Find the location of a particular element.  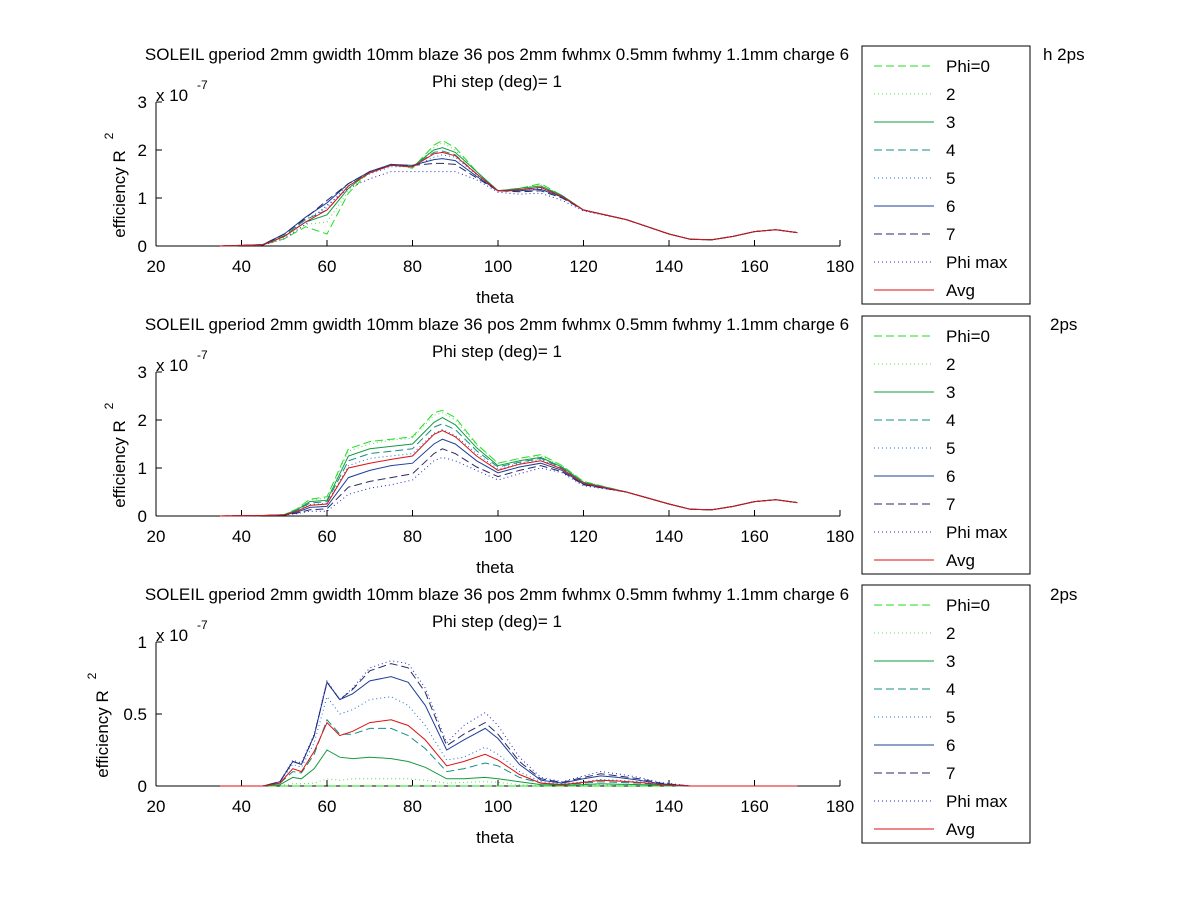

chart-3-x-tick-label: 100 is located at coordinates (498, 806).